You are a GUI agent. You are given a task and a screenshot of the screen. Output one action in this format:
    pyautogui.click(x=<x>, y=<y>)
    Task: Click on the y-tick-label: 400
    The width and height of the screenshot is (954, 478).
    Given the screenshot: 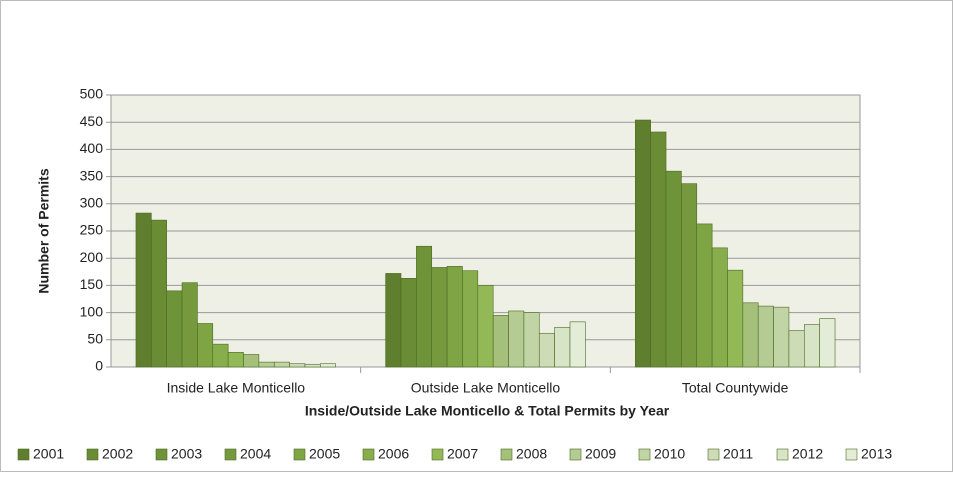 What is the action you would take?
    pyautogui.click(x=92, y=148)
    